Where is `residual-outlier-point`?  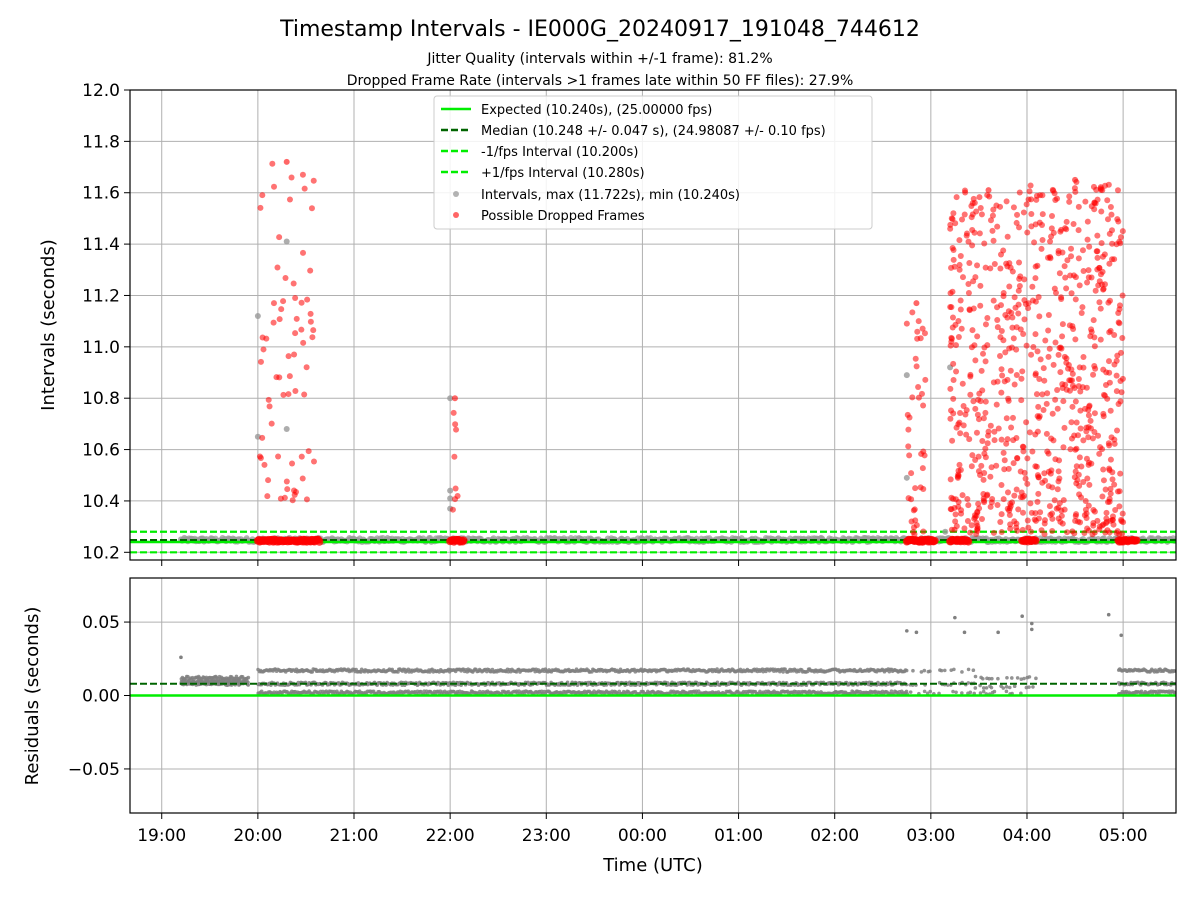 residual-outlier-point is located at coordinates (955, 617).